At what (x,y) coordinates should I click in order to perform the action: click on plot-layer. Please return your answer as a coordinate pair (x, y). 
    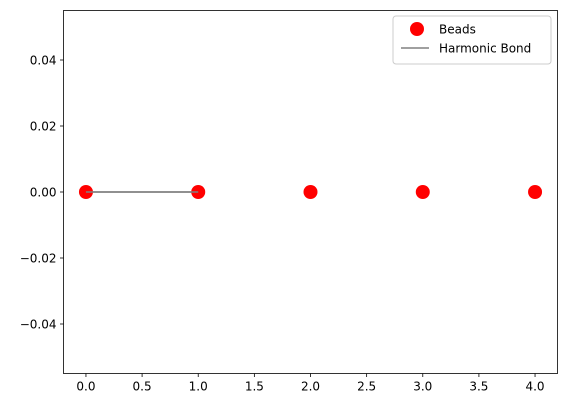
    Looking at the image, I should click on (310, 192).